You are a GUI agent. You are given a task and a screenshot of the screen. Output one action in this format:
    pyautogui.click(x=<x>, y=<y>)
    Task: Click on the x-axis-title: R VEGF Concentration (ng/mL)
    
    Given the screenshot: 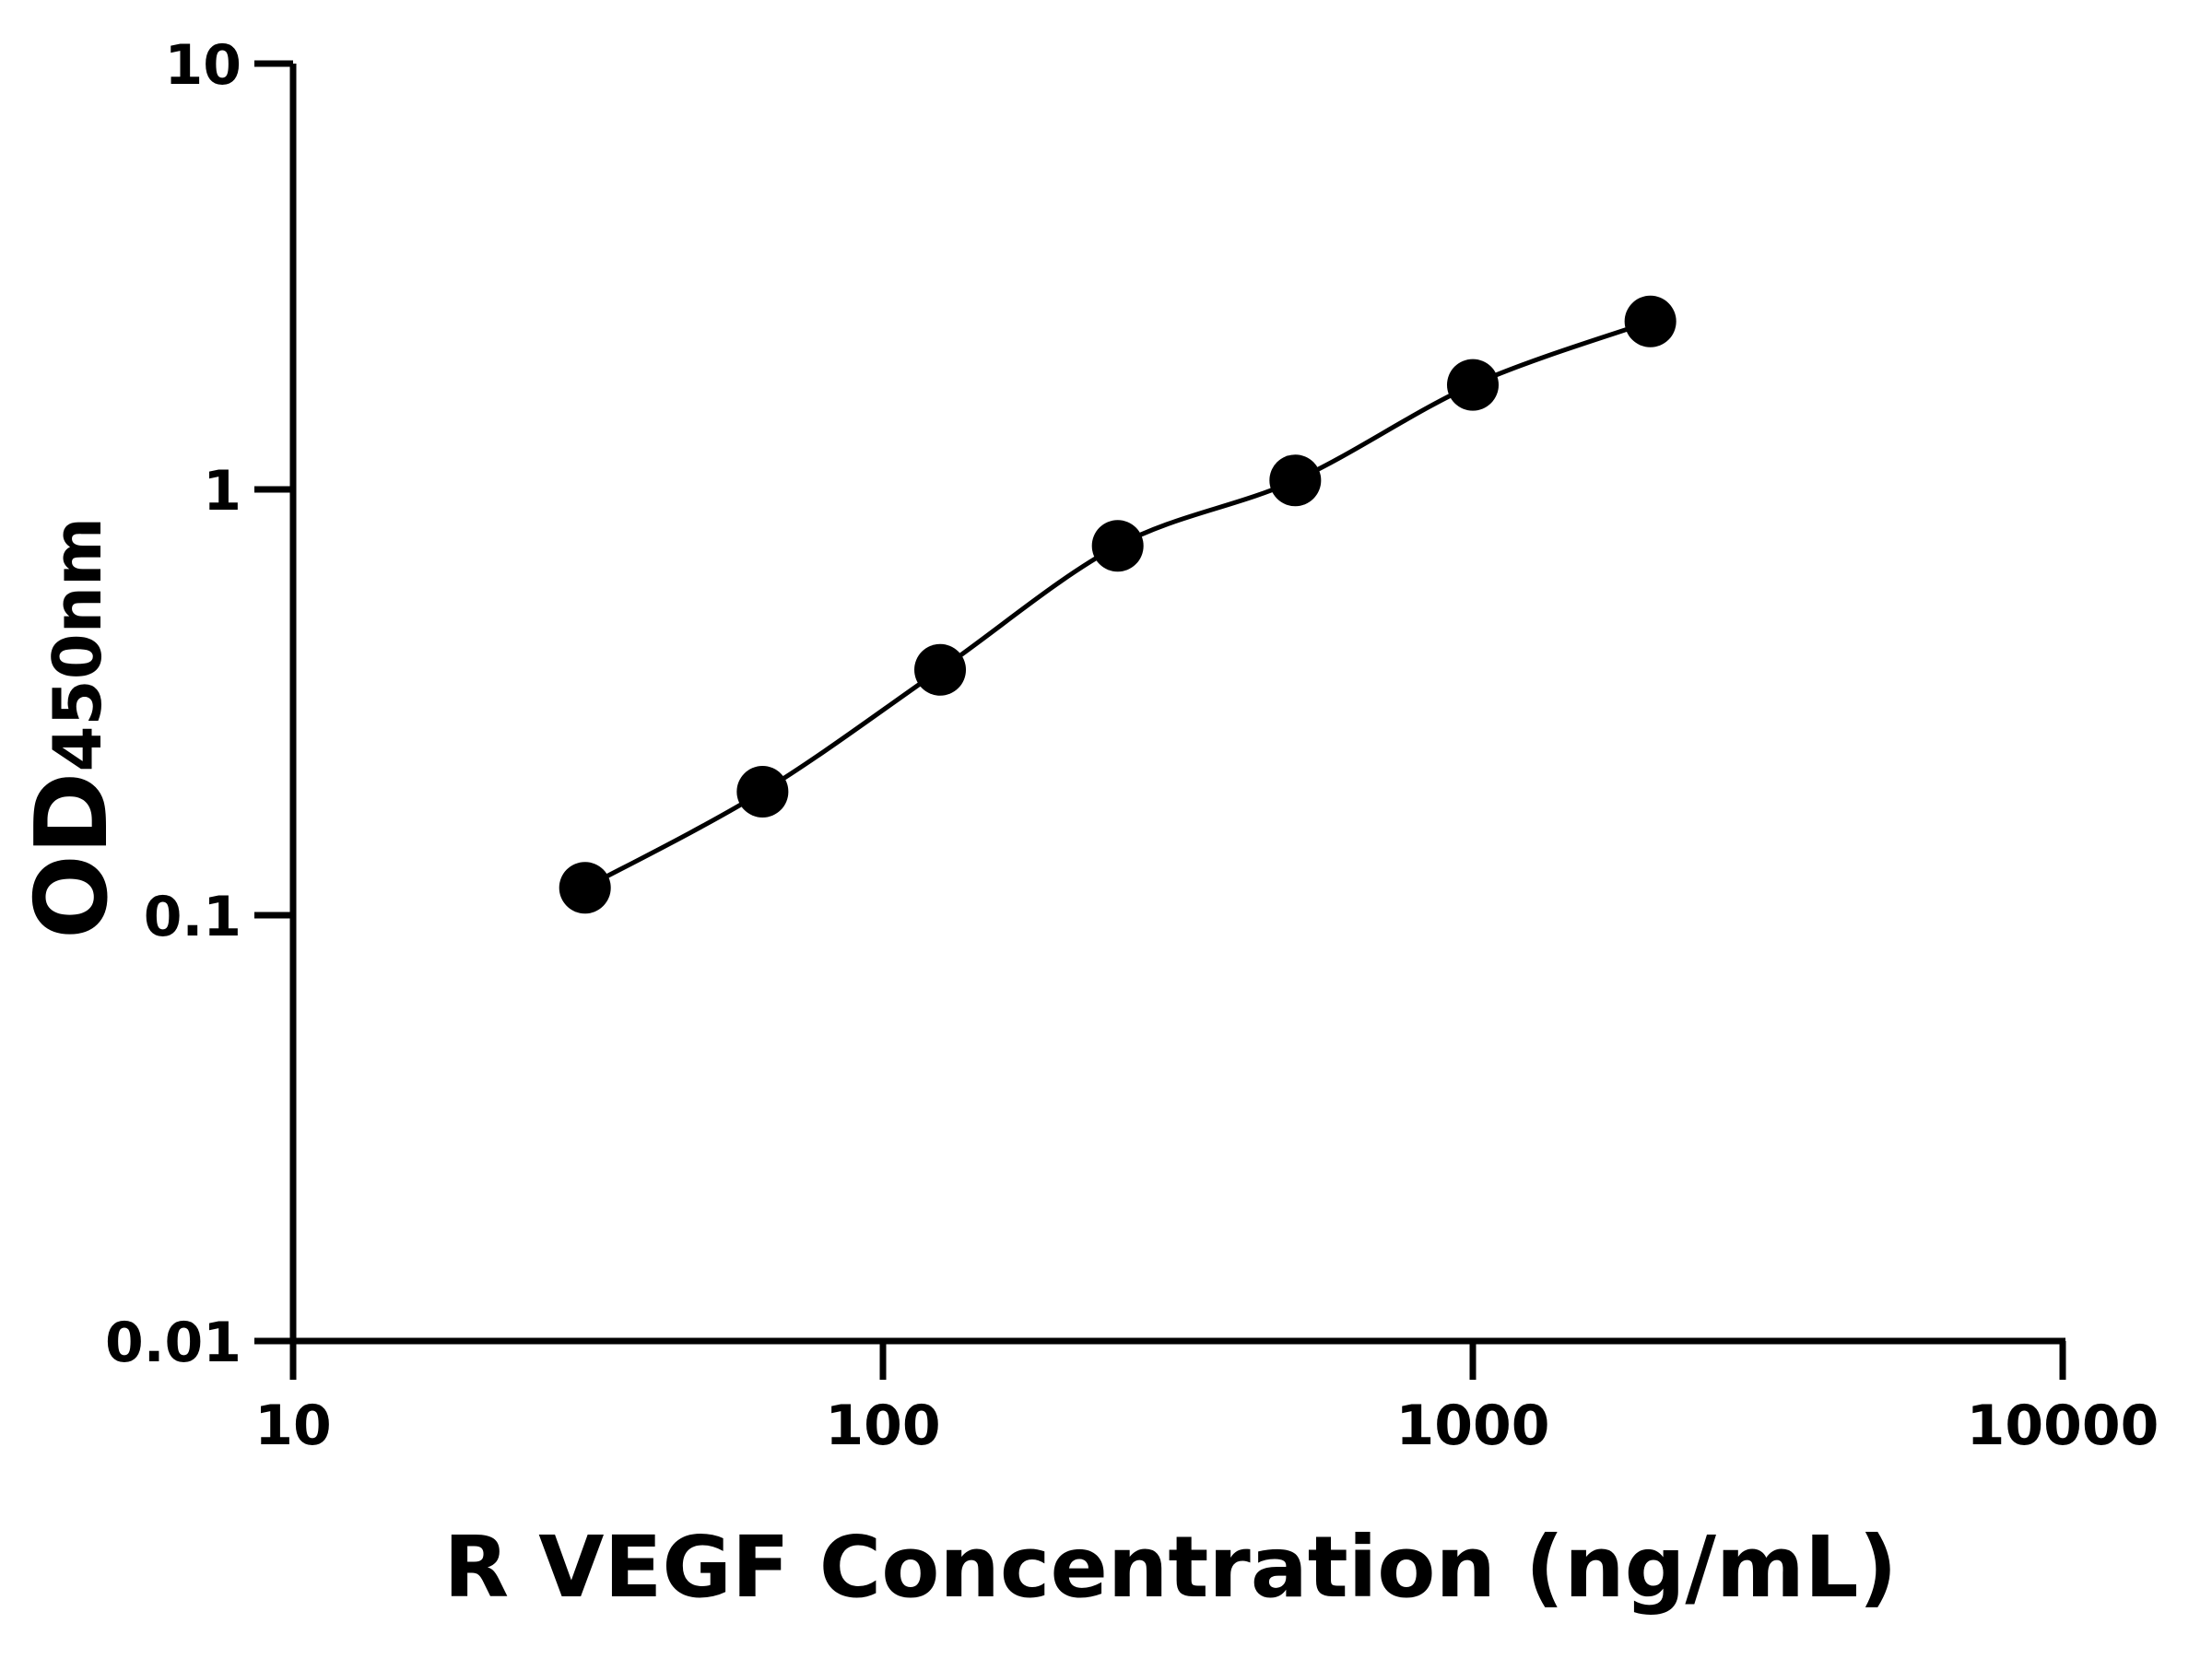 What is the action you would take?
    pyautogui.click(x=1170, y=1567)
    